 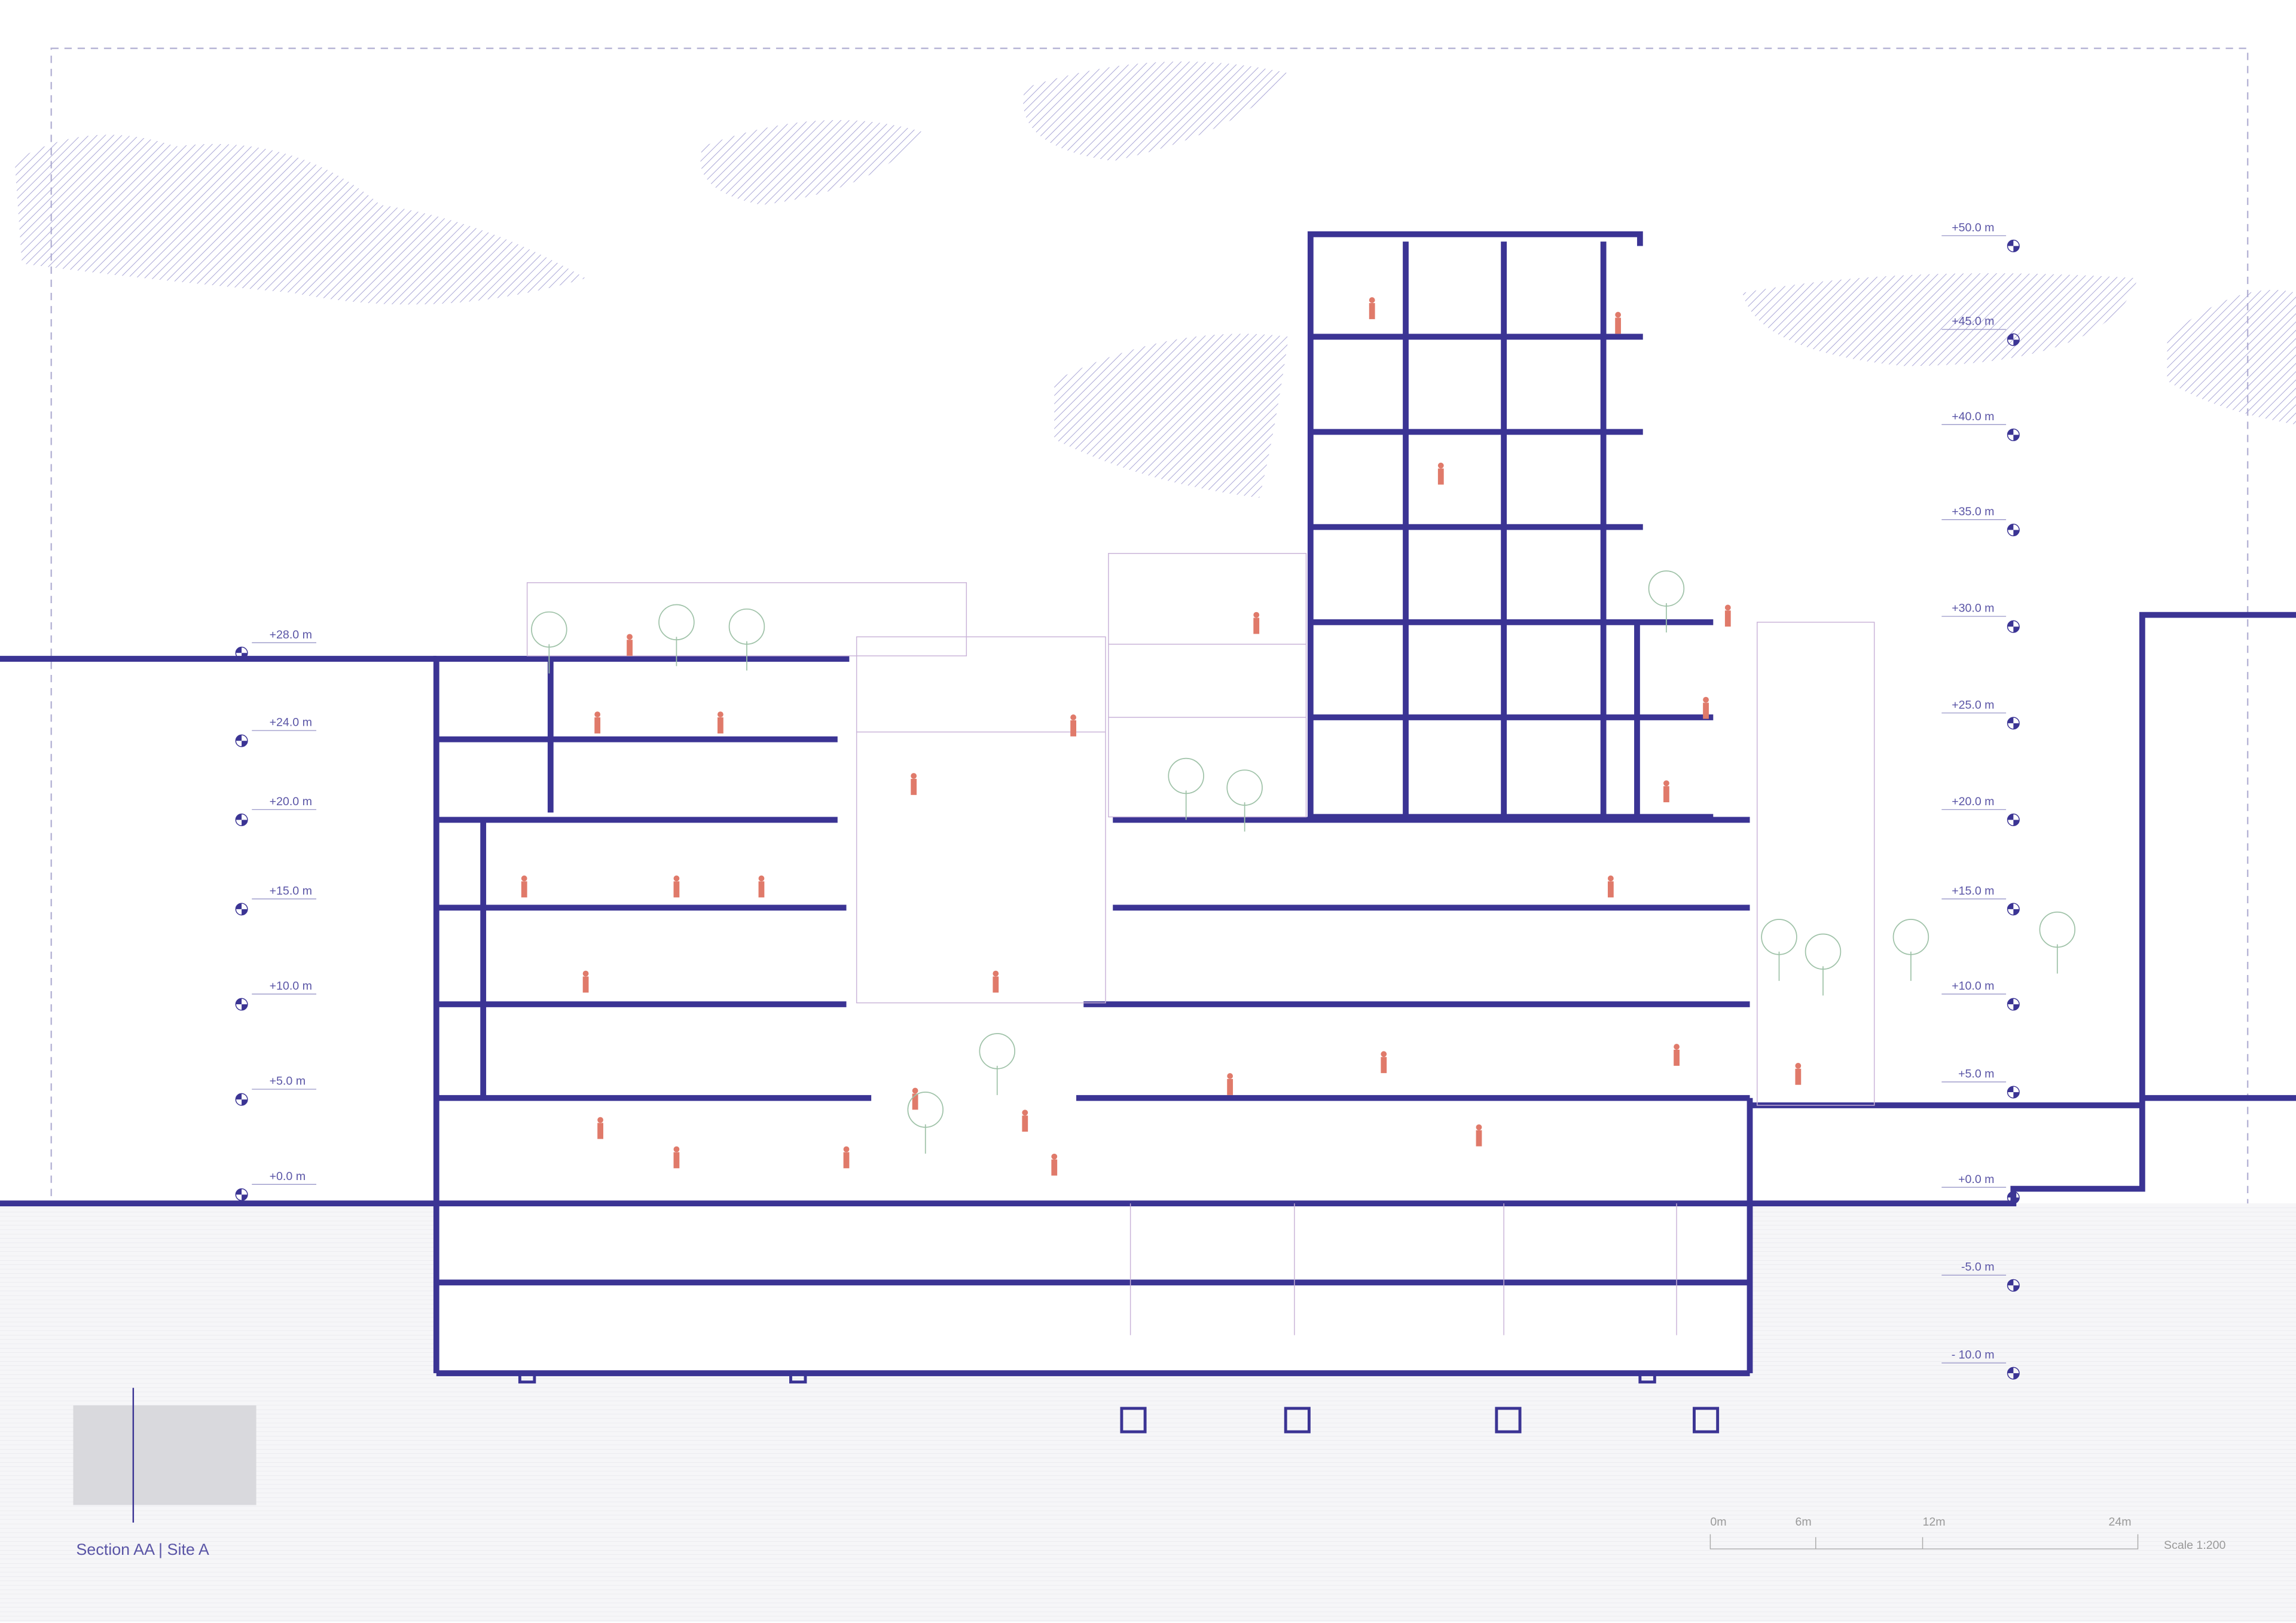 I want to click on scale-label: 24m, so click(x=2120, y=1522).